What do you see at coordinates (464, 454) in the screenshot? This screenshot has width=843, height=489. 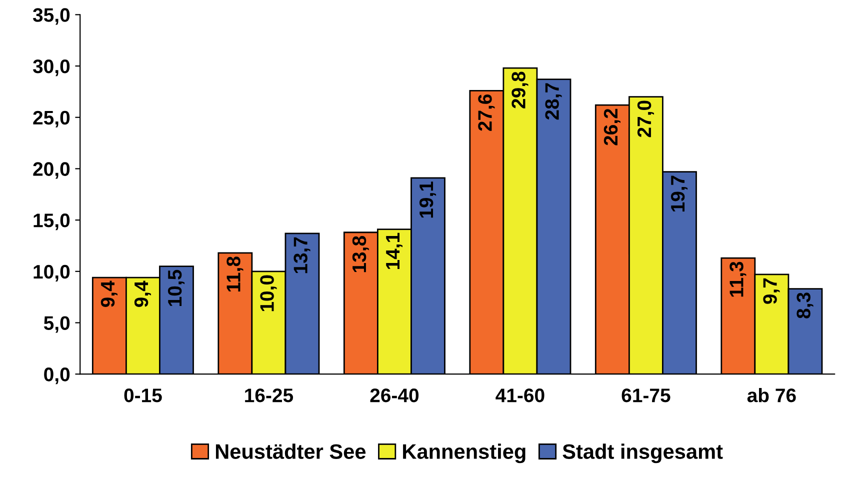 I see `legend-label: Kannenstieg` at bounding box center [464, 454].